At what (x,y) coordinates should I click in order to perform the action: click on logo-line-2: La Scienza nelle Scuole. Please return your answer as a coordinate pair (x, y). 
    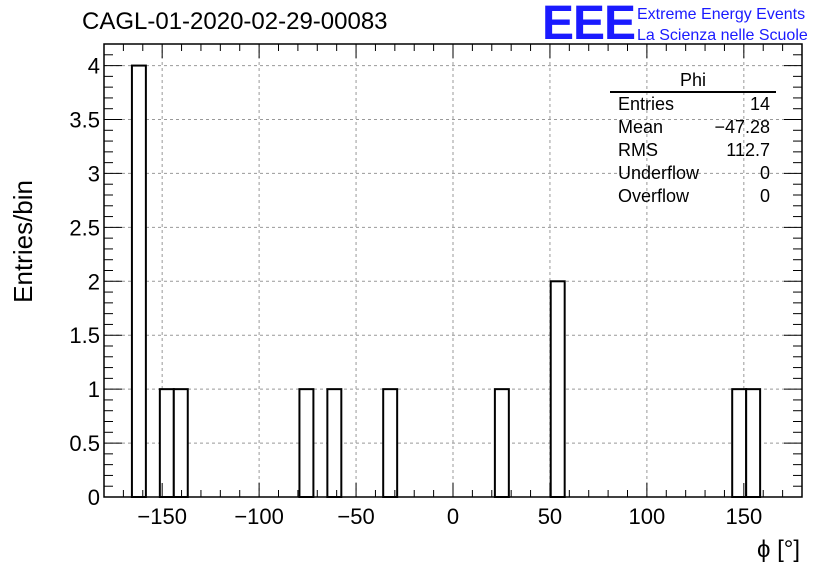
    Looking at the image, I should click on (722, 35).